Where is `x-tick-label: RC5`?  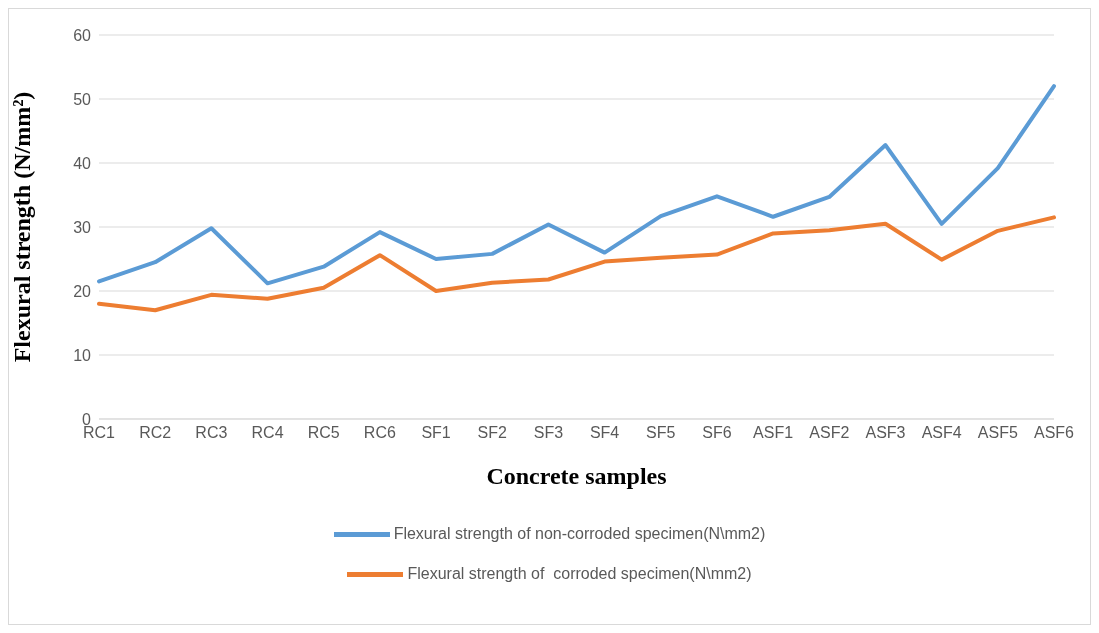 x-tick-label: RC5 is located at coordinates (323, 433).